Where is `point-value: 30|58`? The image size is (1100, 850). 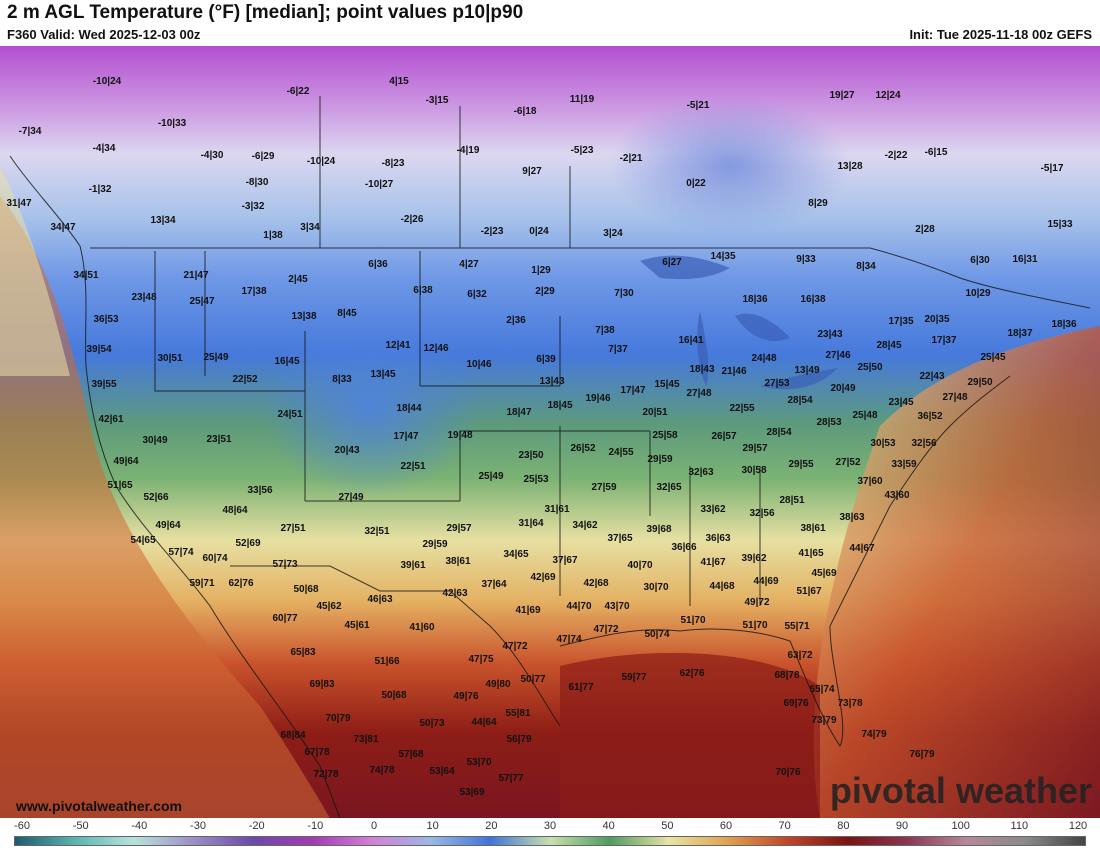 point-value: 30|58 is located at coordinates (754, 470).